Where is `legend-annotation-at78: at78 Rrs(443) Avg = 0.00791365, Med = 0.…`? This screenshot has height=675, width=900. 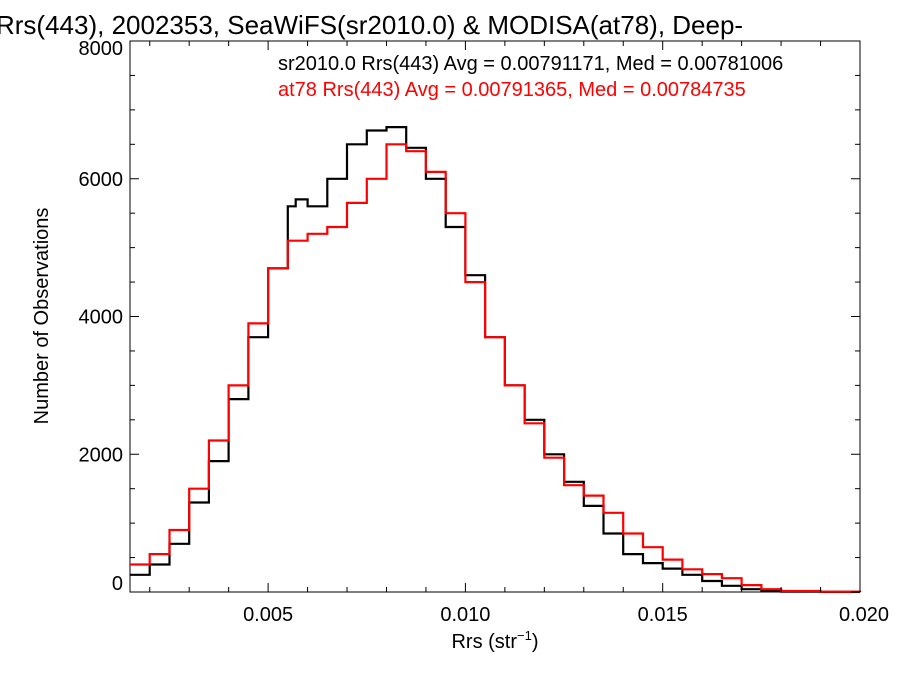
legend-annotation-at78: at78 Rrs(443) Avg = 0.00791365, Med = 0.… is located at coordinates (512, 90).